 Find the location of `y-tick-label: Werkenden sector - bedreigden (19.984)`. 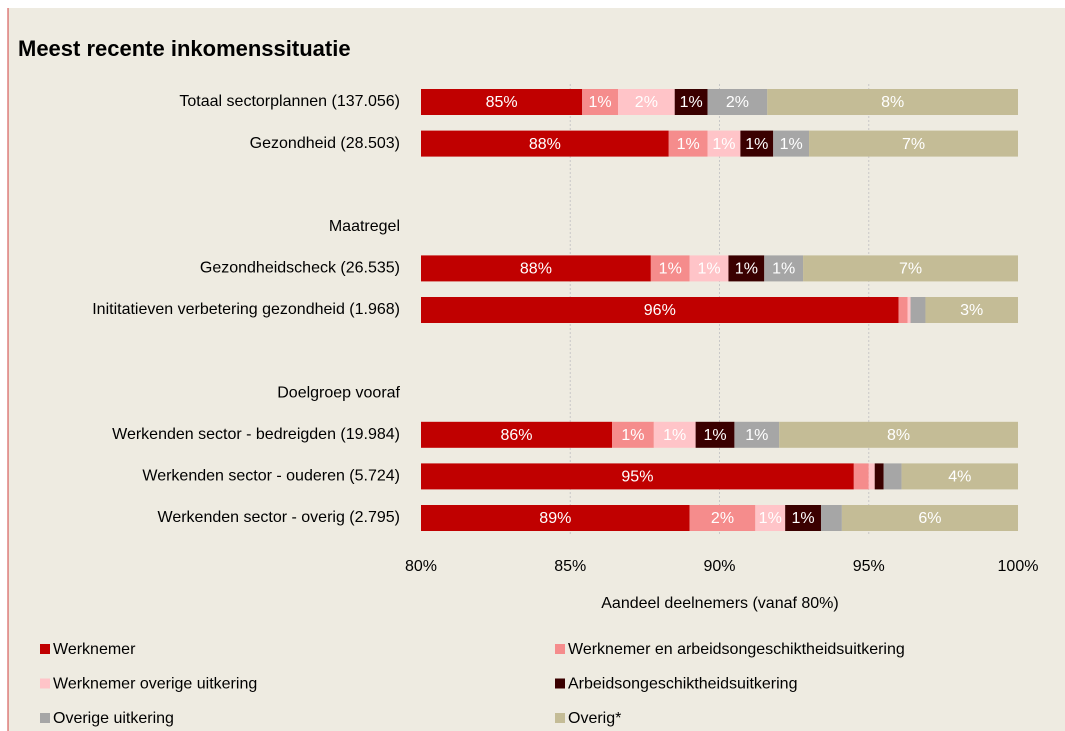

y-tick-label: Werkenden sector - bedreigden (19.984) is located at coordinates (256, 434).